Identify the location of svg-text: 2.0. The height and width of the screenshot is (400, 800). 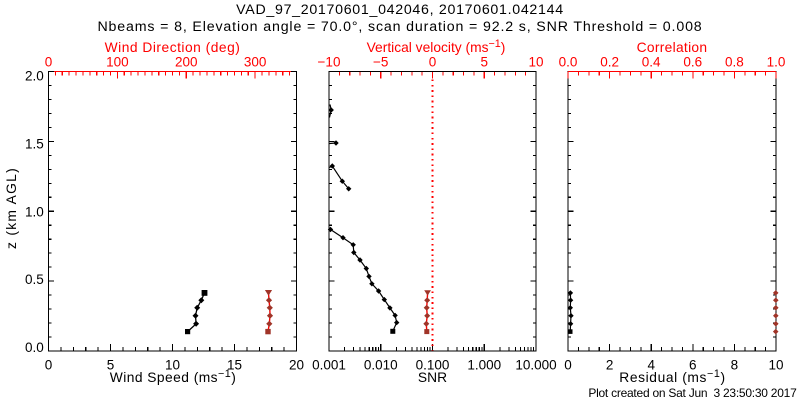
(34, 76).